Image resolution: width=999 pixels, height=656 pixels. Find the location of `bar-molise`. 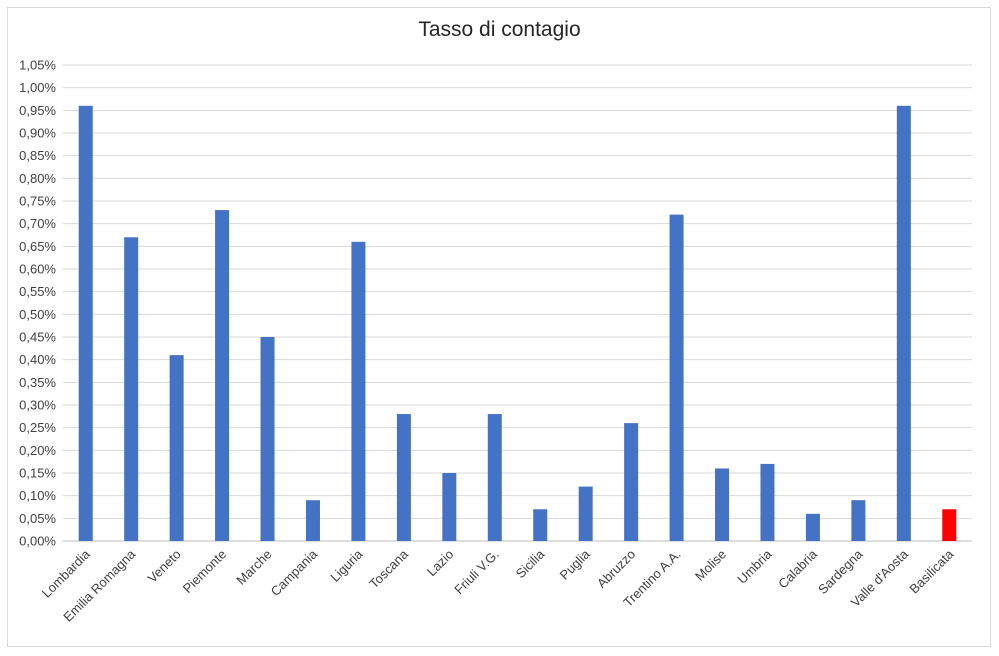

bar-molise is located at coordinates (722, 504).